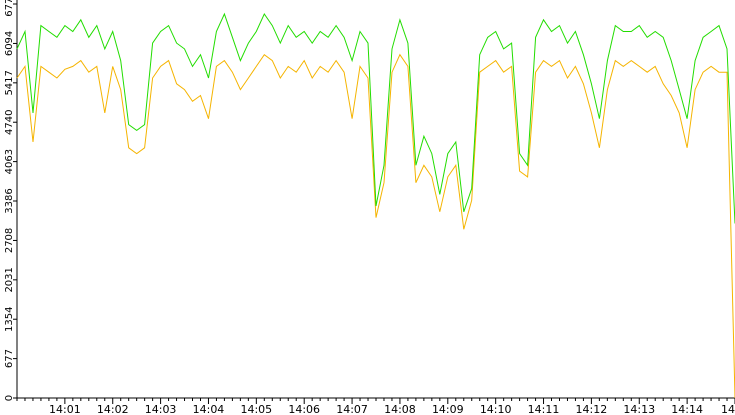  What do you see at coordinates (304, 409) in the screenshot?
I see `x-tick-label: 14:06` at bounding box center [304, 409].